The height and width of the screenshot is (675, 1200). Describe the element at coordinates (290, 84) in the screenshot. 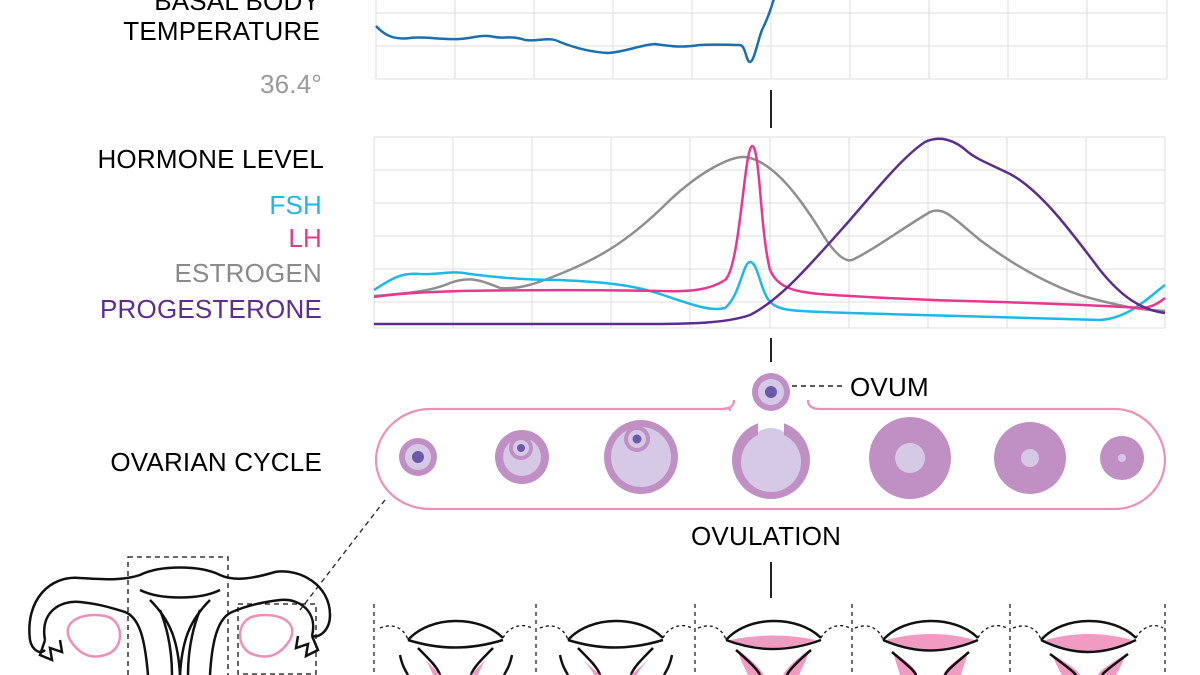

I see `temperature-low-value: 36.4°` at that location.